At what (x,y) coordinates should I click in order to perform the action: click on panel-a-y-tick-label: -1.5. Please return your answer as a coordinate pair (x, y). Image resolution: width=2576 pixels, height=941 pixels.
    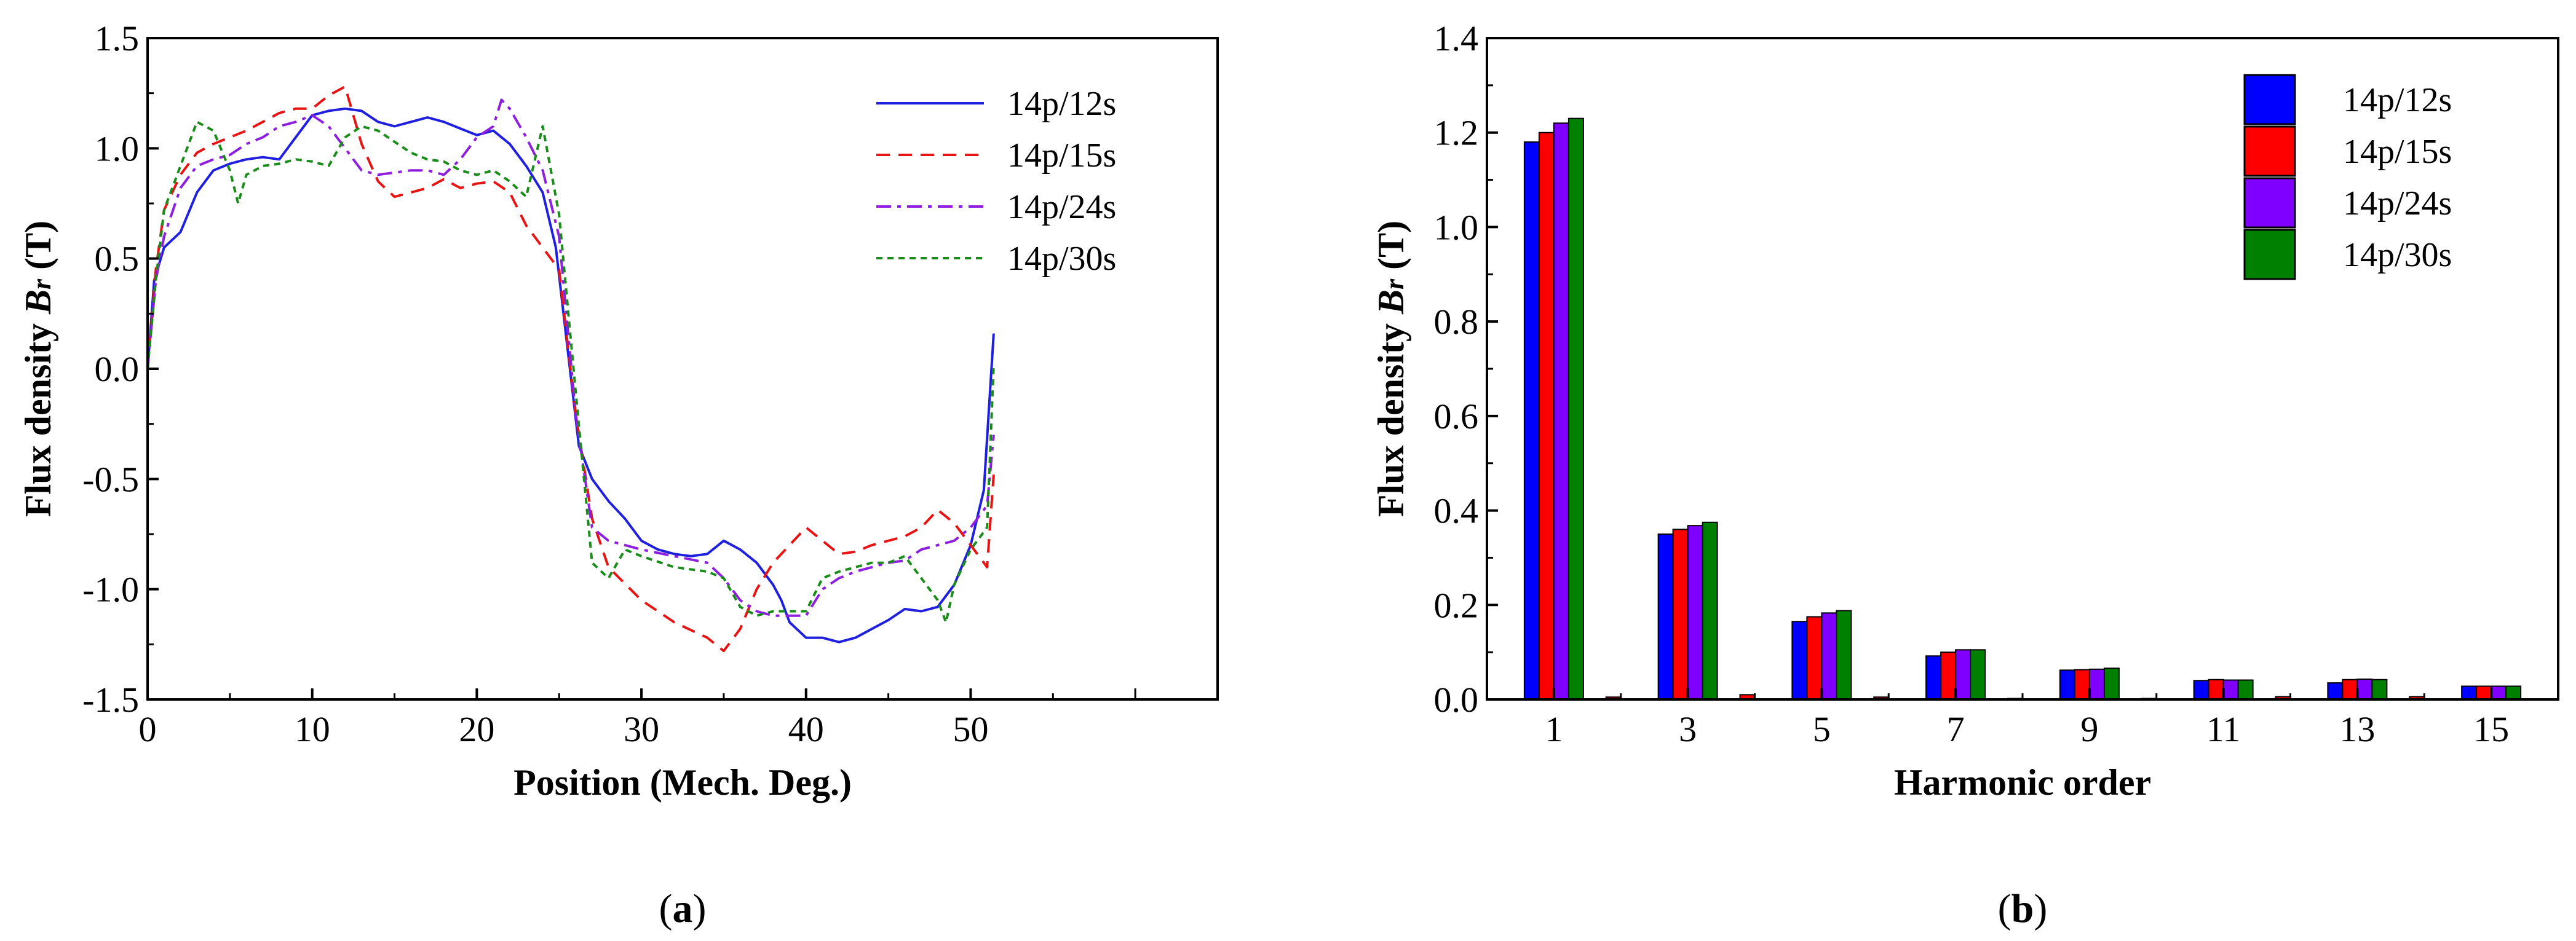
    Looking at the image, I should click on (110, 700).